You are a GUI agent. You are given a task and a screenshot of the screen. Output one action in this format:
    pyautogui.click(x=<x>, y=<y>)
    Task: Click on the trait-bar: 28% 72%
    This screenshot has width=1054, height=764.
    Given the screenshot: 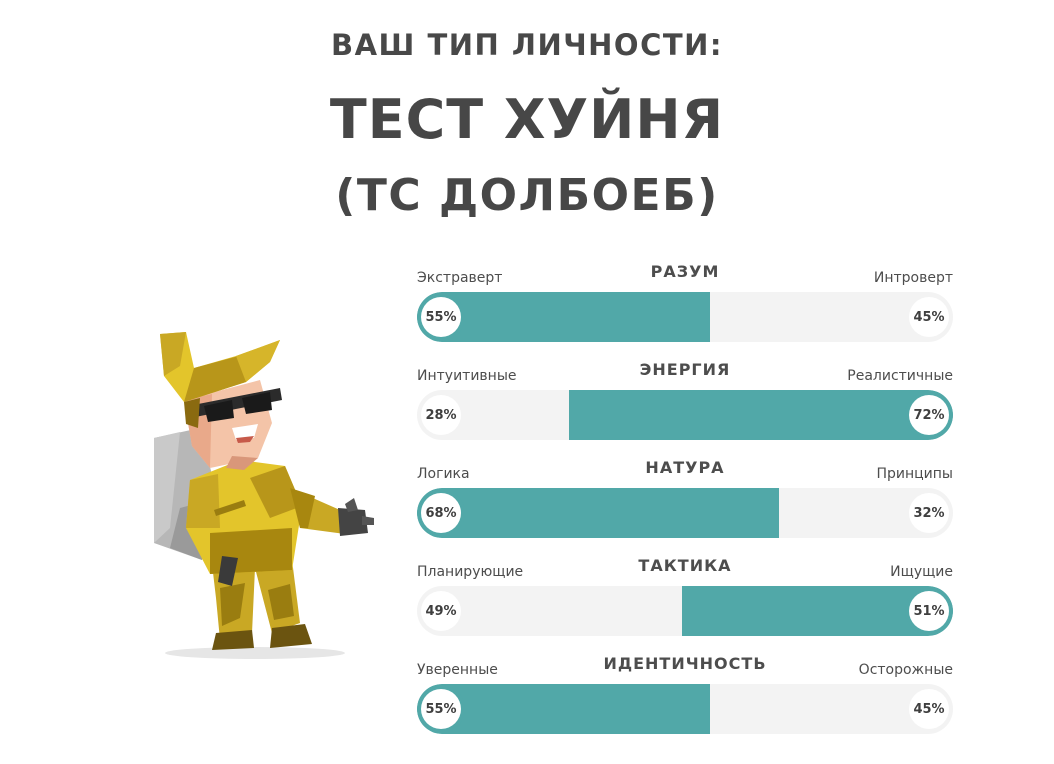 What is the action you would take?
    pyautogui.click(x=685, y=415)
    